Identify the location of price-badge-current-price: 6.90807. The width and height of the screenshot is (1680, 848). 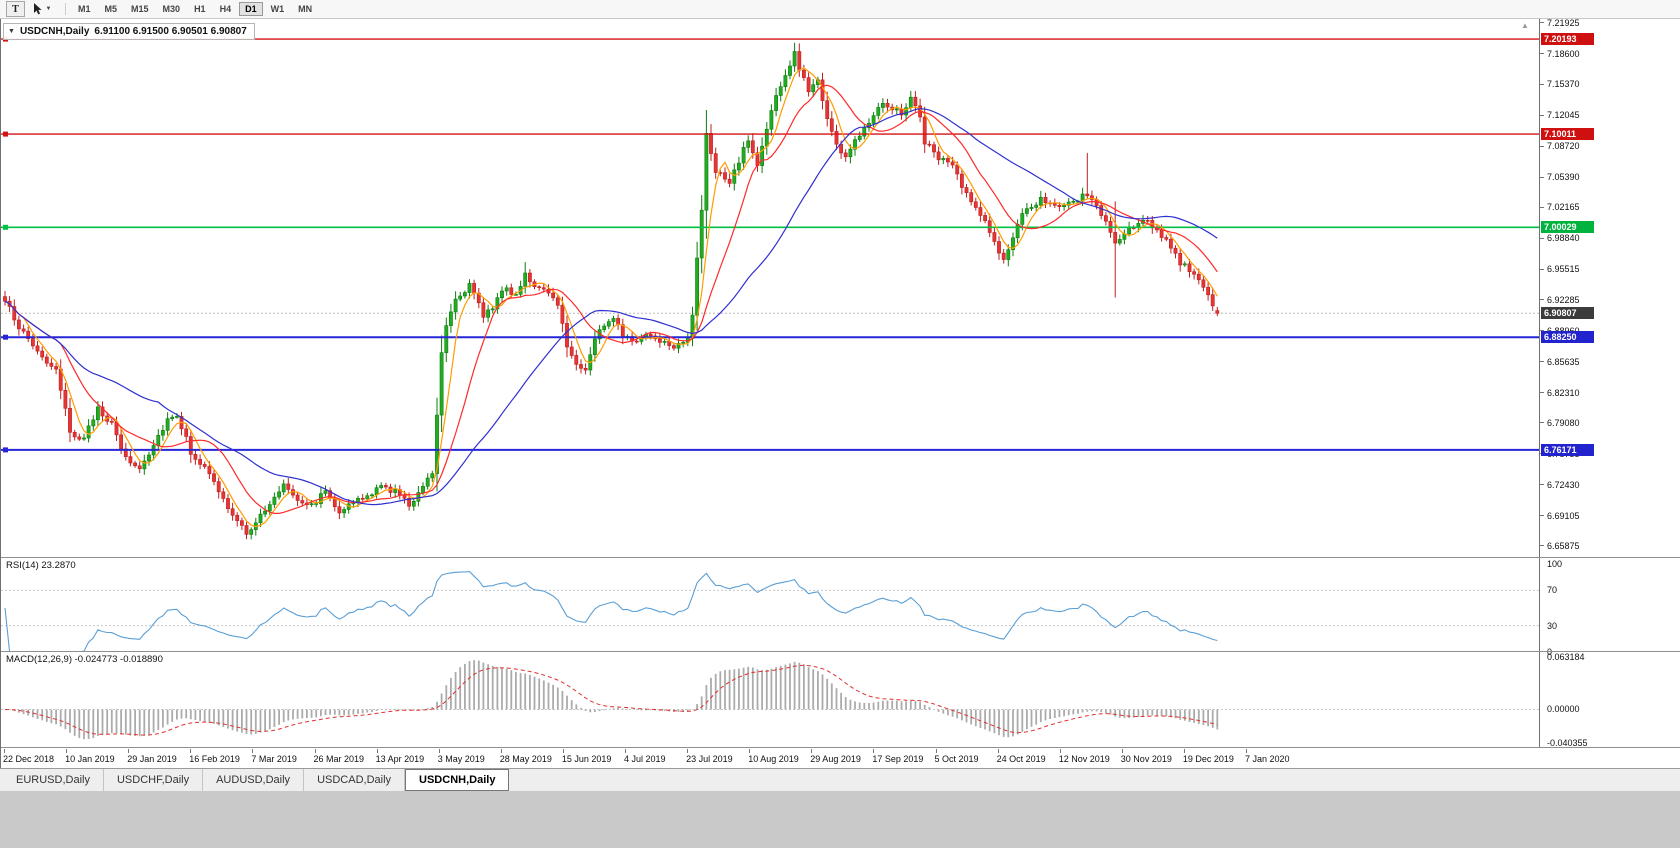
(1567, 313).